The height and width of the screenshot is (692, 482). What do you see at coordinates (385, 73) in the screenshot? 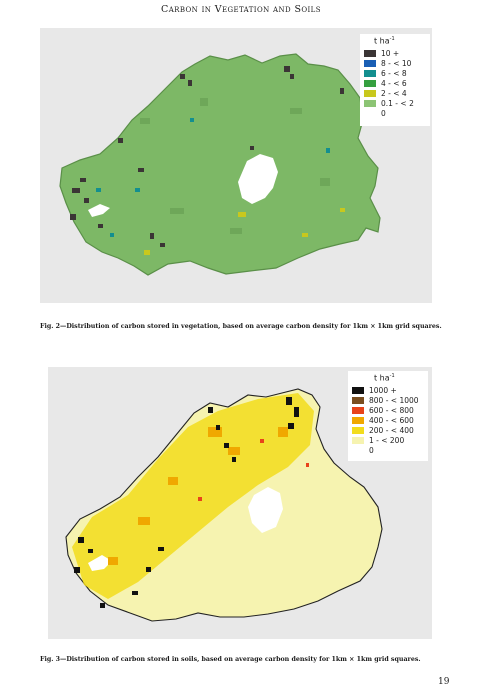
I see `legend-item: 6 - < 8` at bounding box center [385, 73].